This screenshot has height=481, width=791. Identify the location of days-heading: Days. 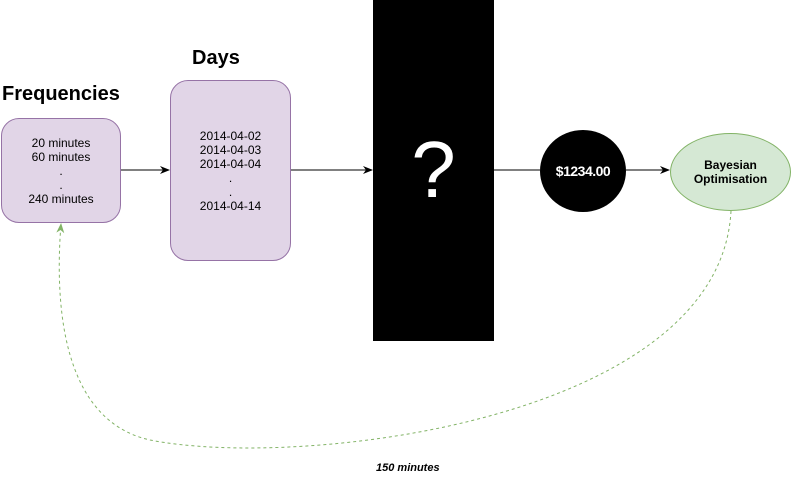
(216, 58).